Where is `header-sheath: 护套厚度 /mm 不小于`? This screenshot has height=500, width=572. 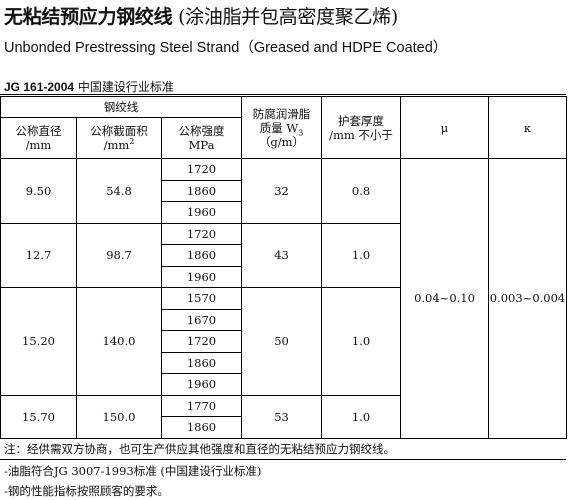 header-sheath: 护套厚度 /mm 不小于 is located at coordinates (361, 127).